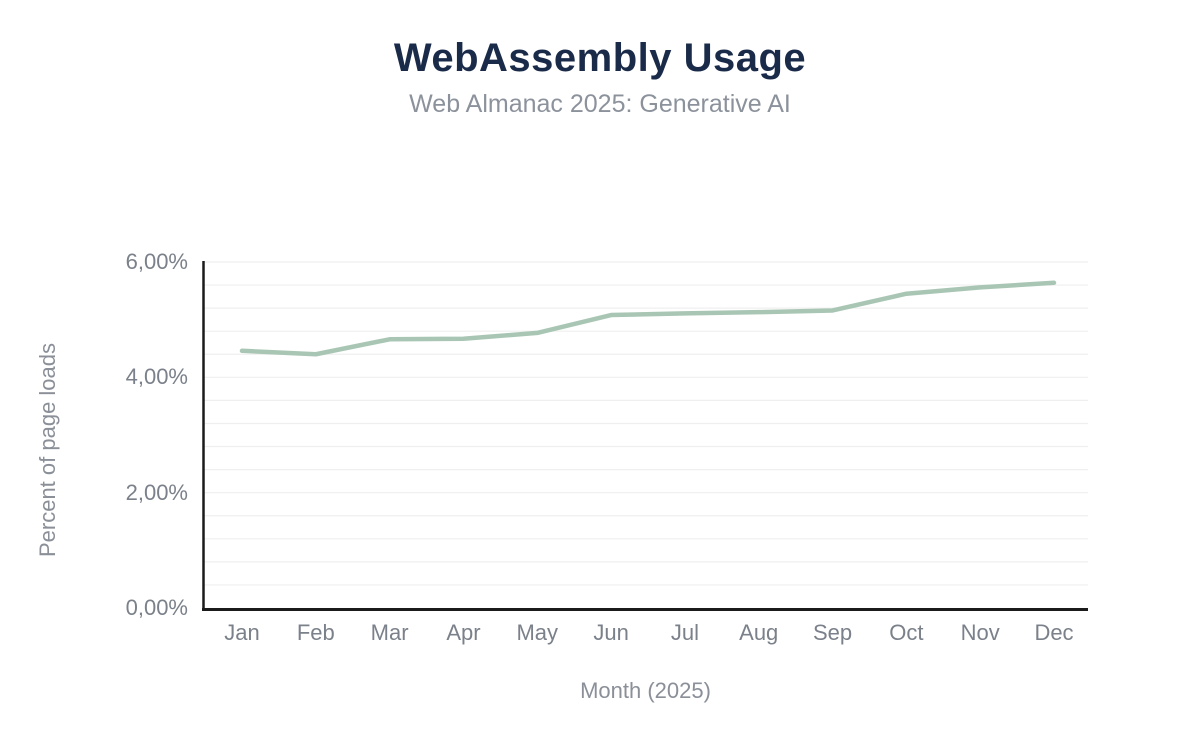 The image size is (1200, 742). What do you see at coordinates (156, 607) in the screenshot?
I see `y-tick-label: 0,00%` at bounding box center [156, 607].